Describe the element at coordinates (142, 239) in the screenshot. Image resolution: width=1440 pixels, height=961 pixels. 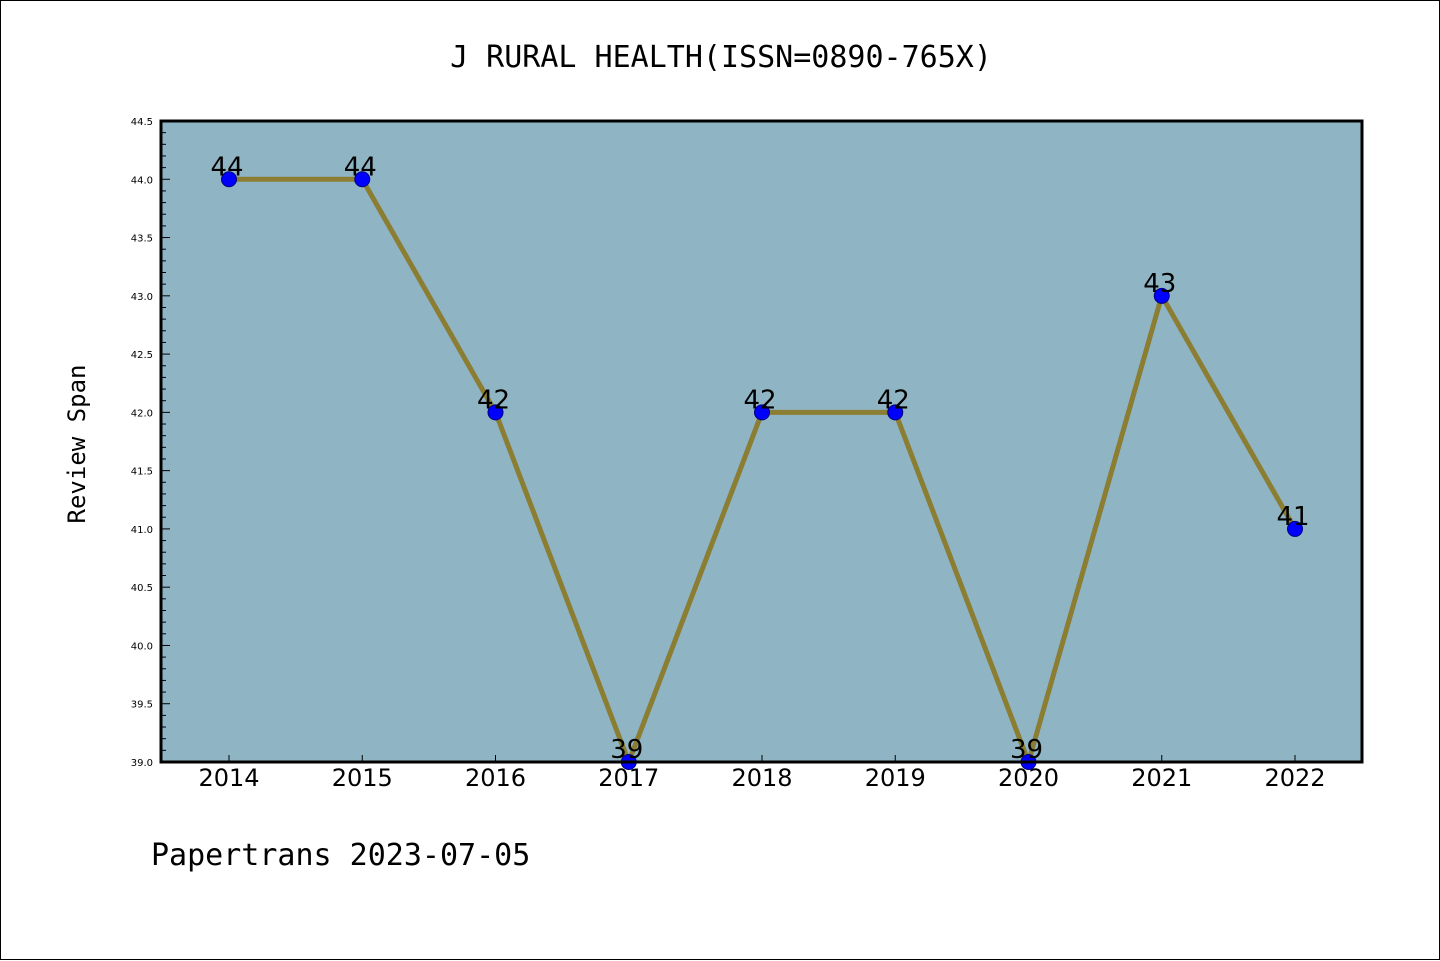
I see `y-tick-label: 43.5` at that location.